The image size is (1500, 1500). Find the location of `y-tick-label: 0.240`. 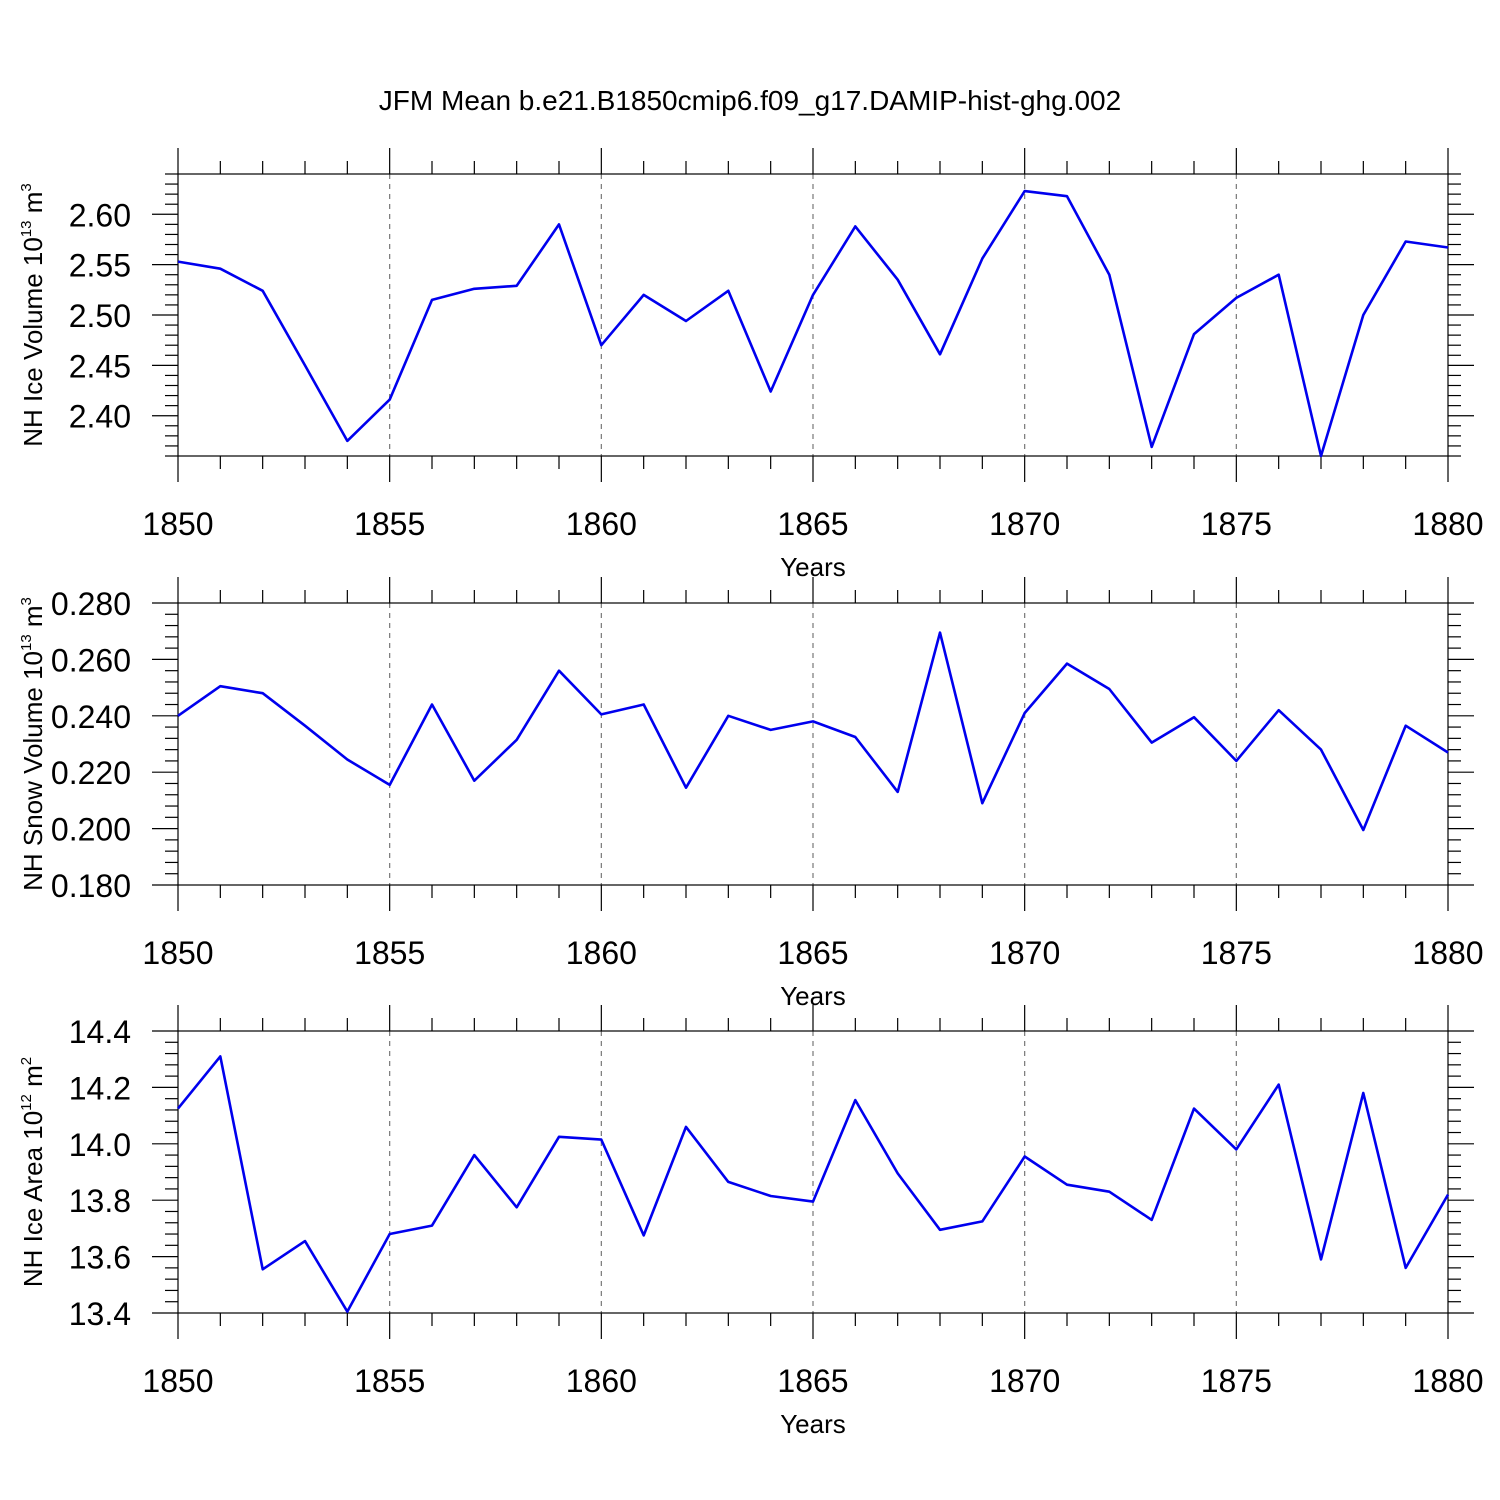

y-tick-label: 0.240 is located at coordinates (91, 717).